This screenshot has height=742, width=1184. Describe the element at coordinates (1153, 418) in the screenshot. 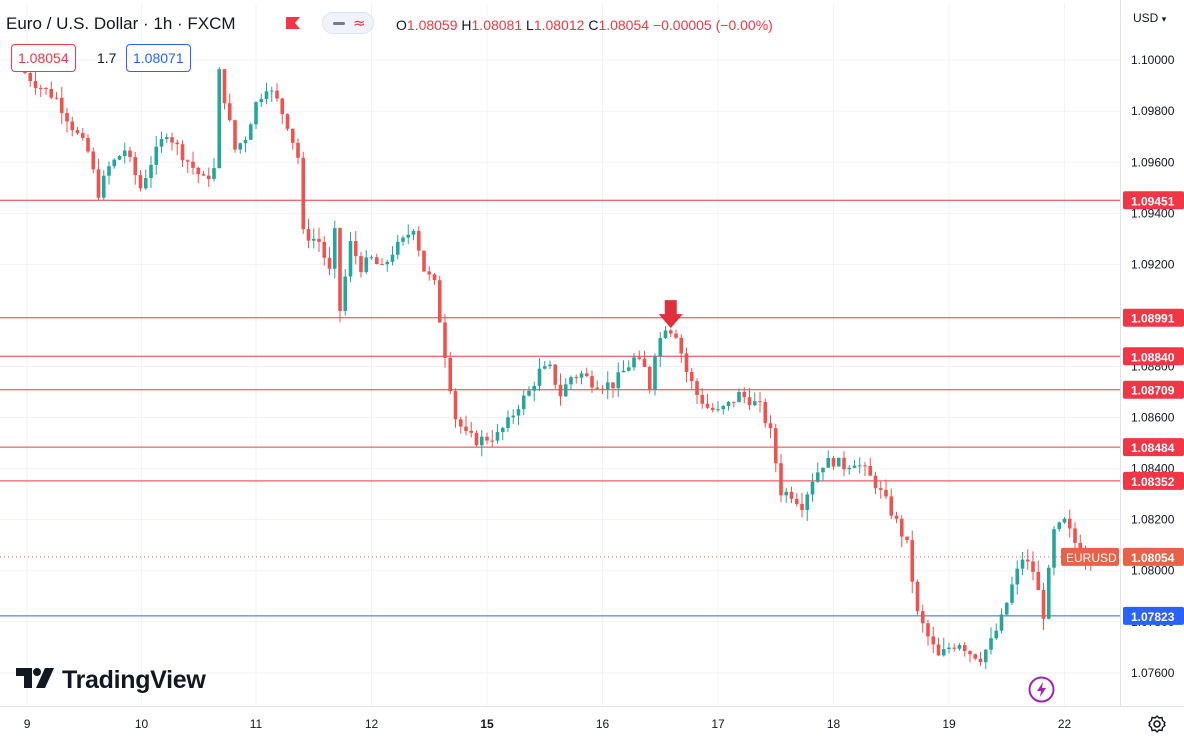

I see `y-tick-label: 1.08600` at that location.